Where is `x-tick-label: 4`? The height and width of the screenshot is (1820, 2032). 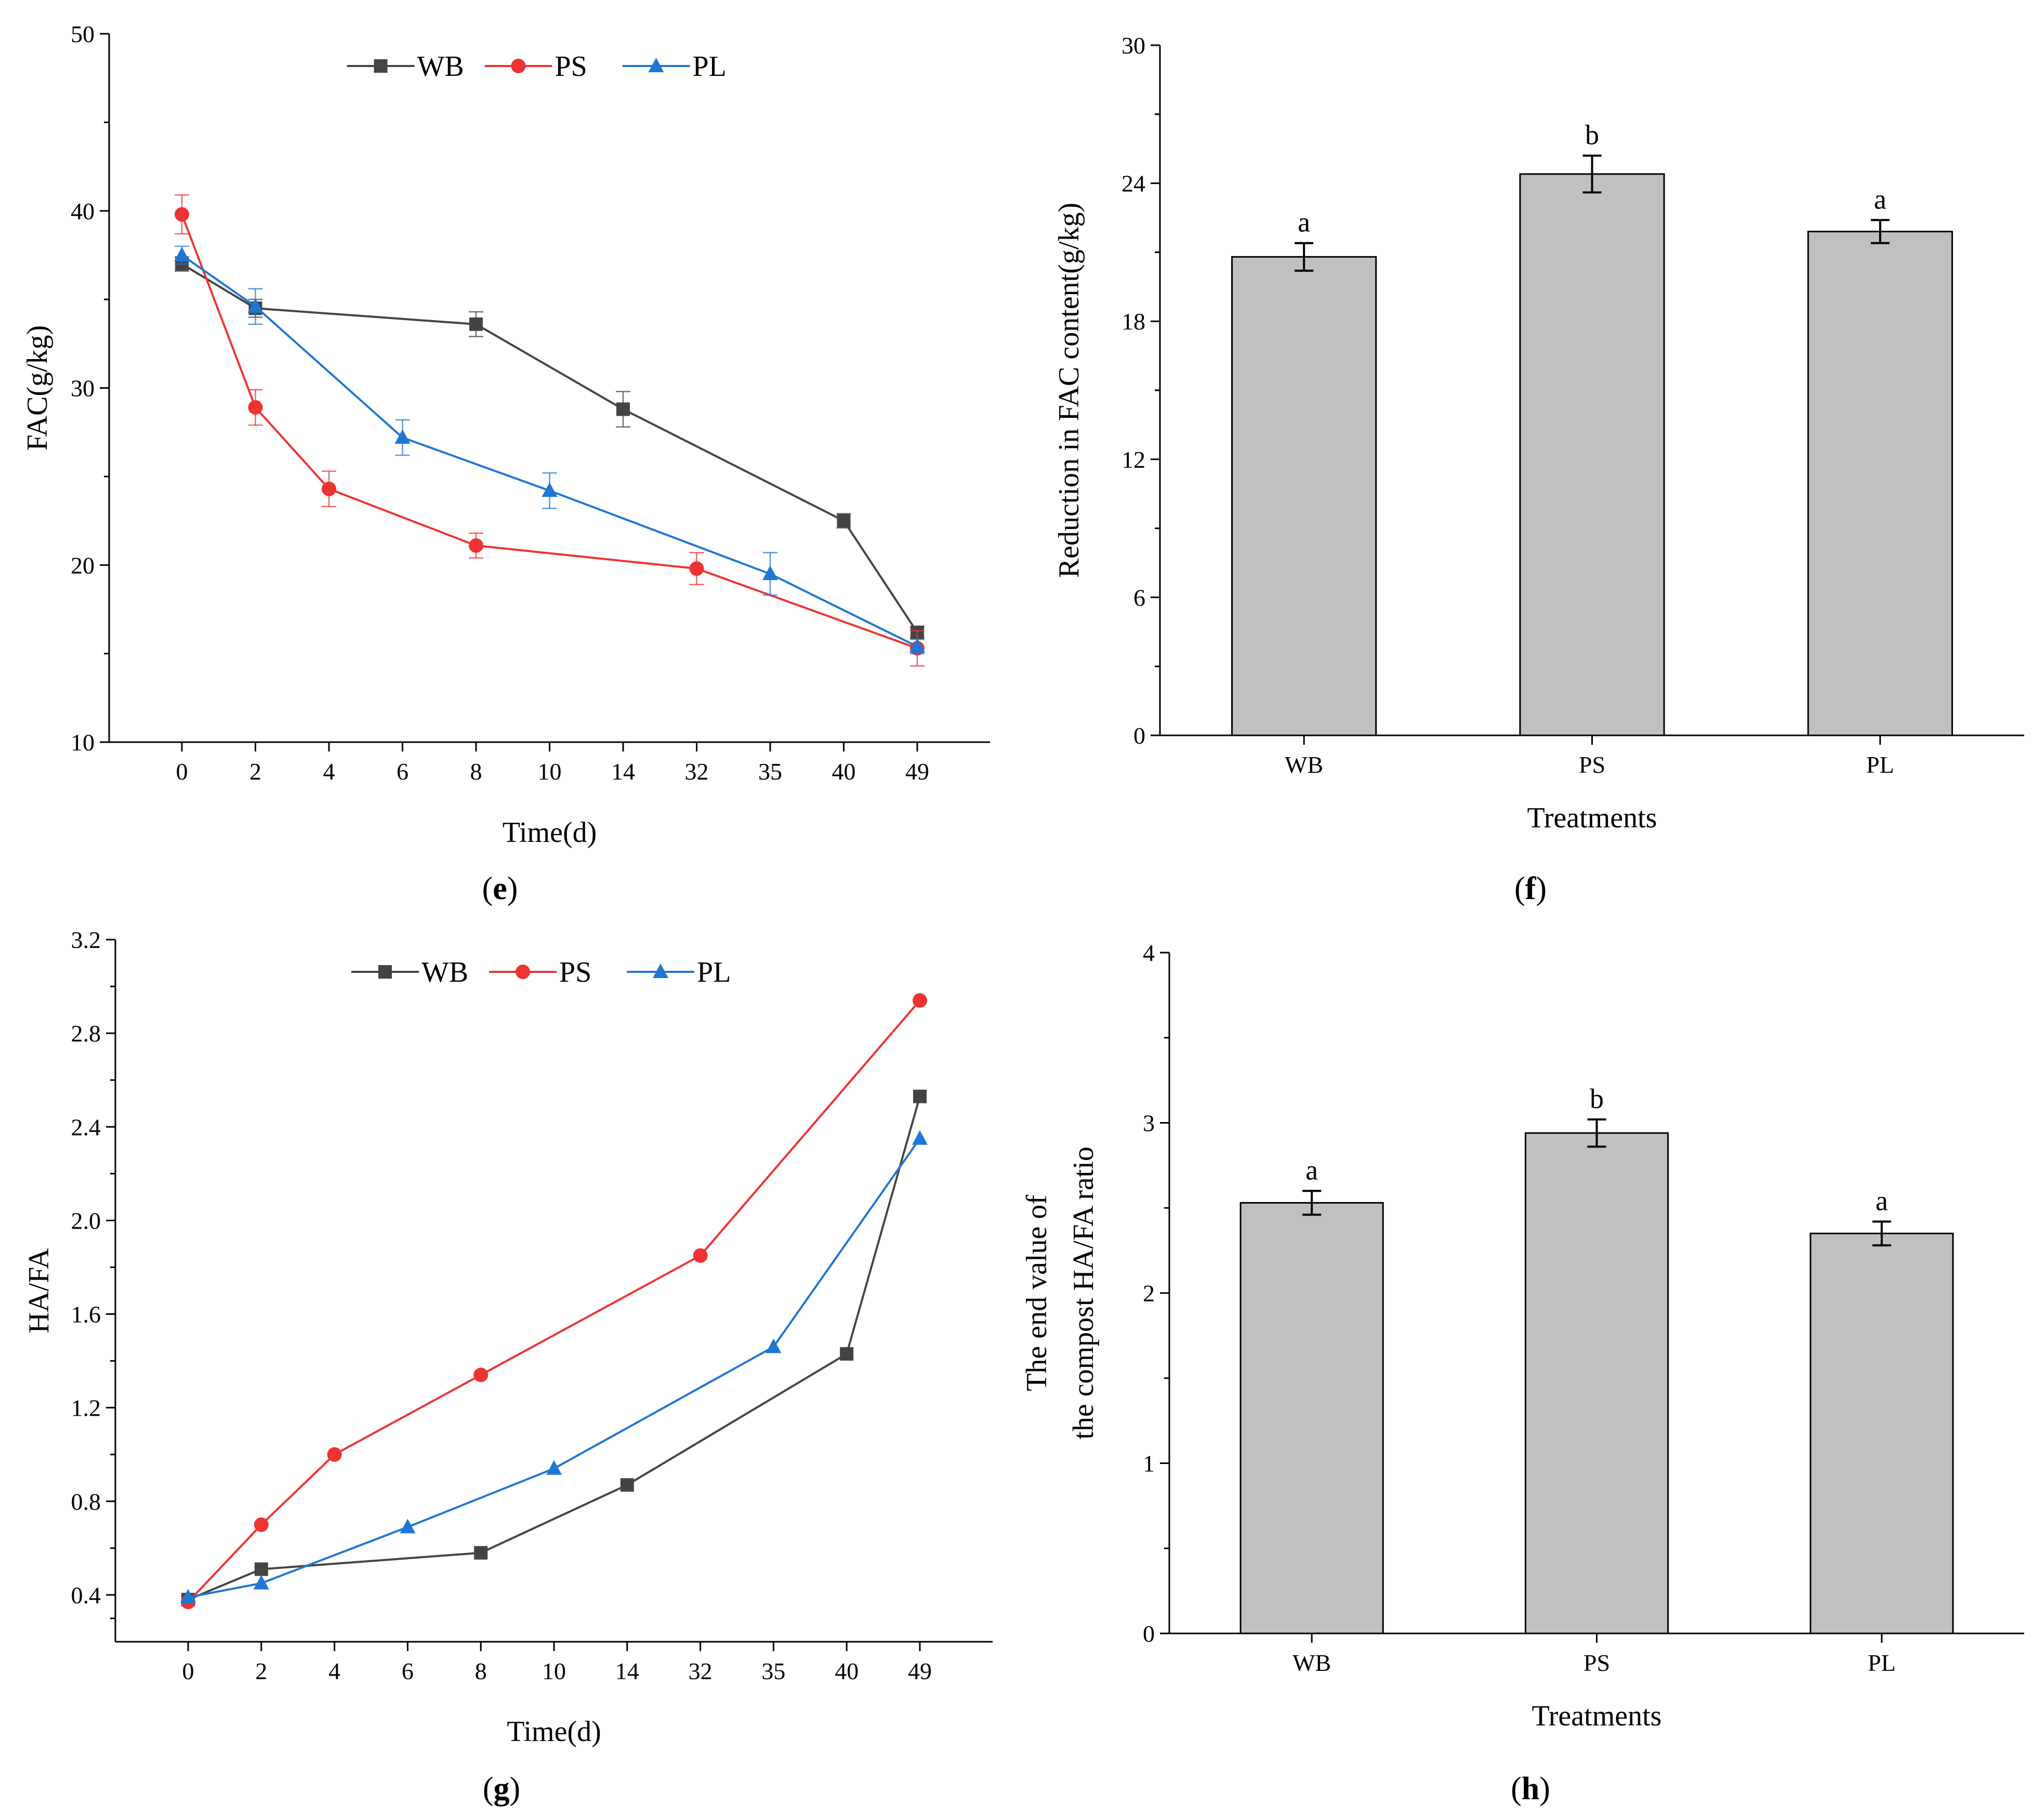 x-tick-label: 4 is located at coordinates (334, 1671).